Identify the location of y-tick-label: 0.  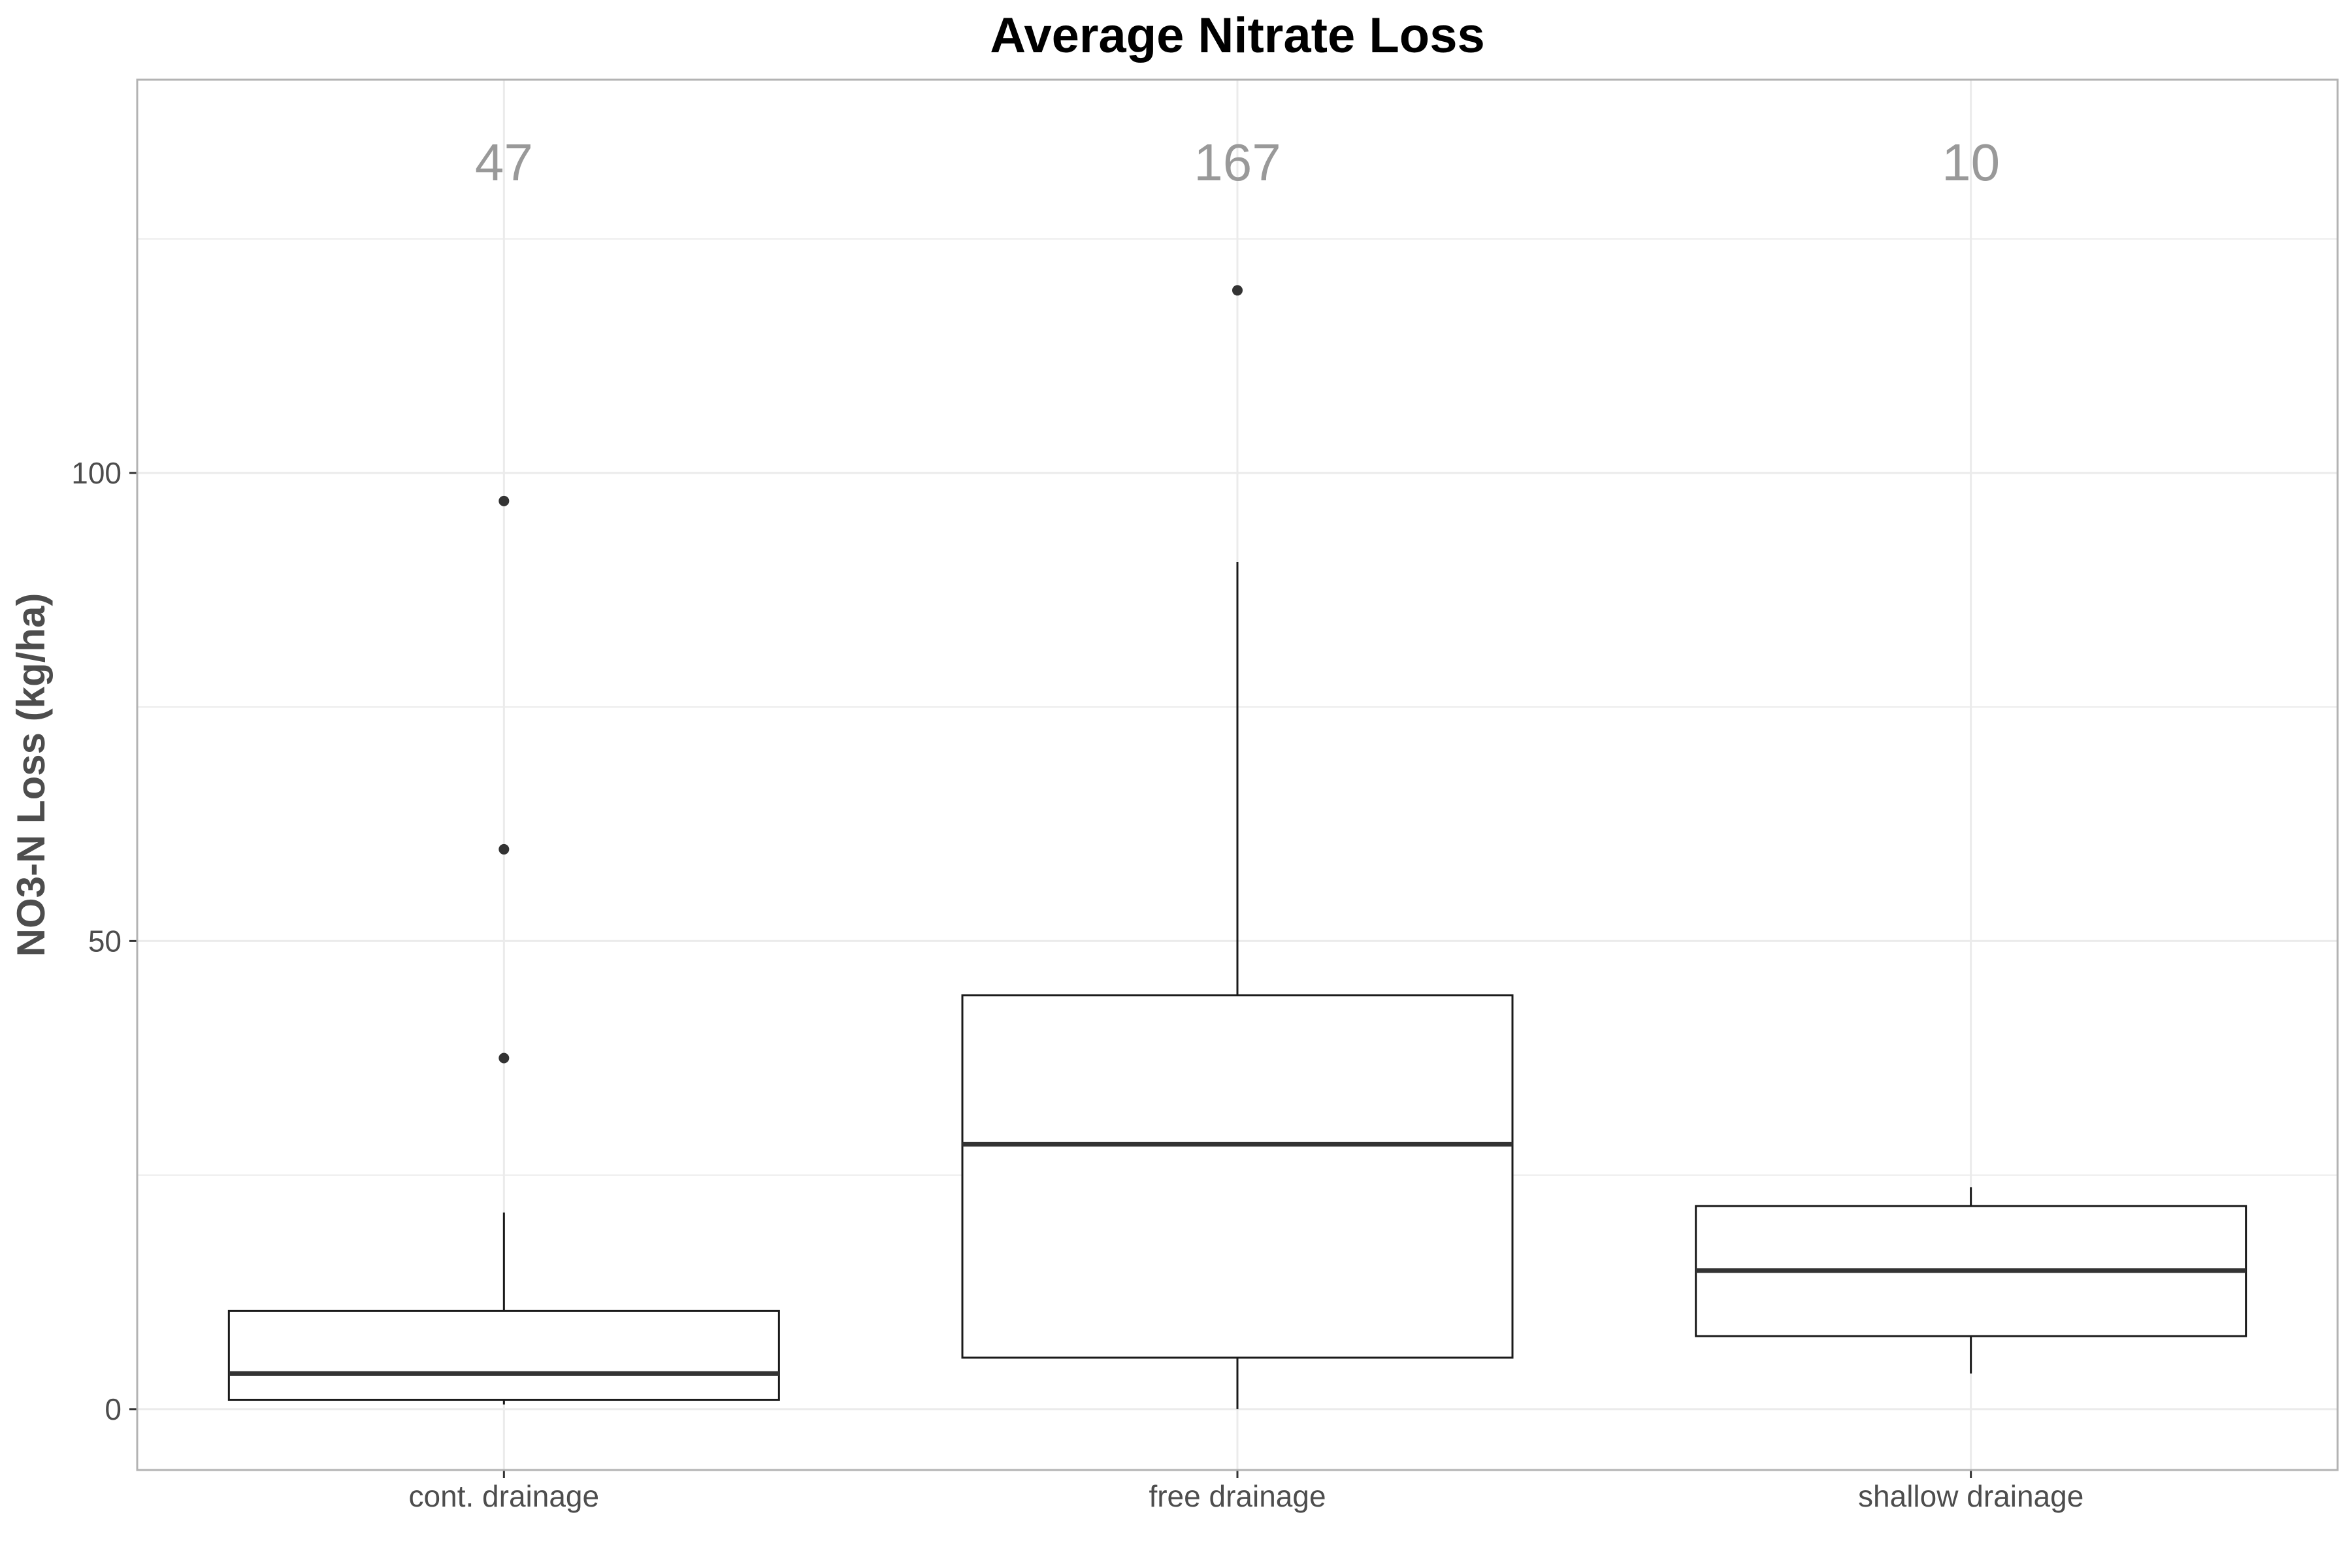
(113, 1409).